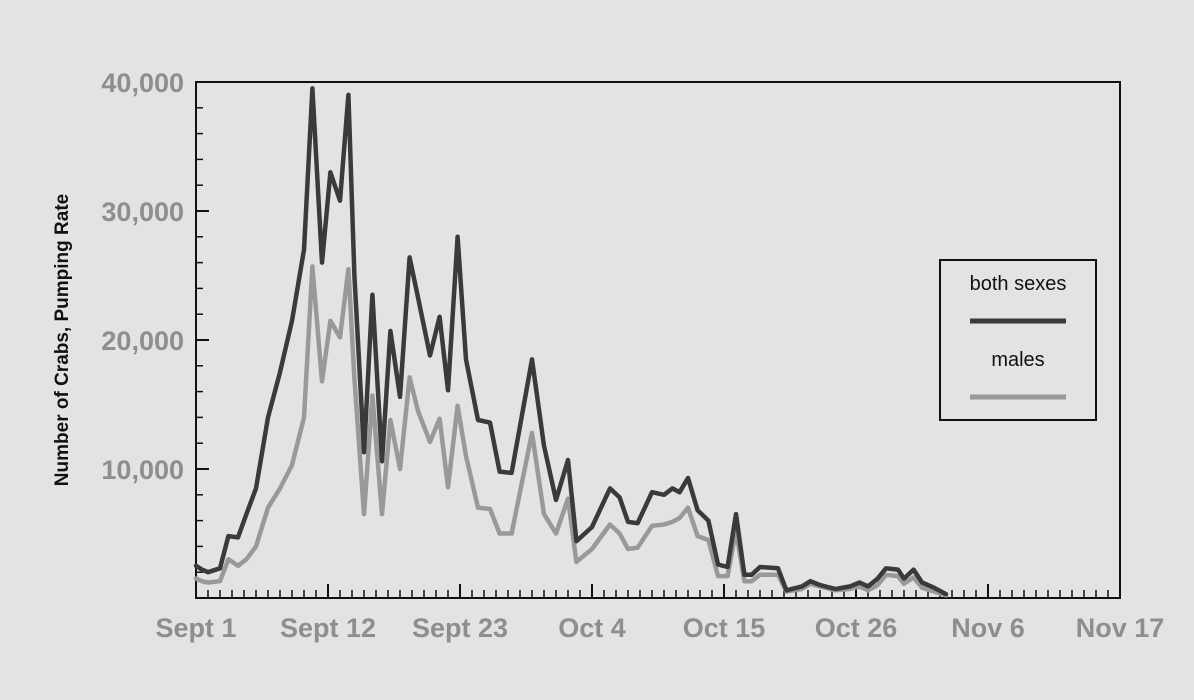  What do you see at coordinates (460, 628) in the screenshot?
I see `x-tick-label: Sept 23` at bounding box center [460, 628].